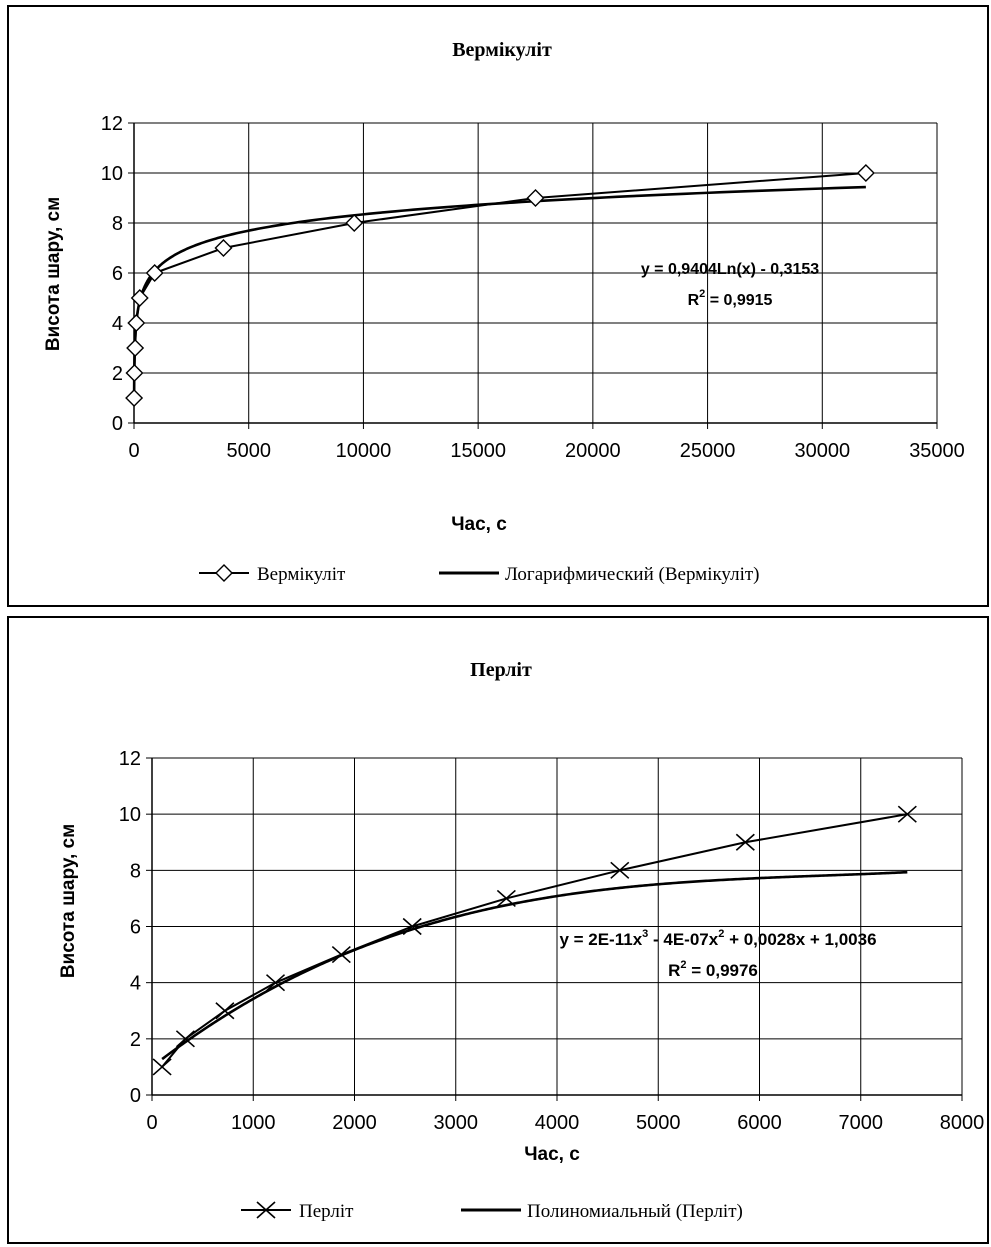 Image resolution: width=991 pixels, height=1247 pixels. I want to click on x-tick-label: 35000, so click(937, 451).